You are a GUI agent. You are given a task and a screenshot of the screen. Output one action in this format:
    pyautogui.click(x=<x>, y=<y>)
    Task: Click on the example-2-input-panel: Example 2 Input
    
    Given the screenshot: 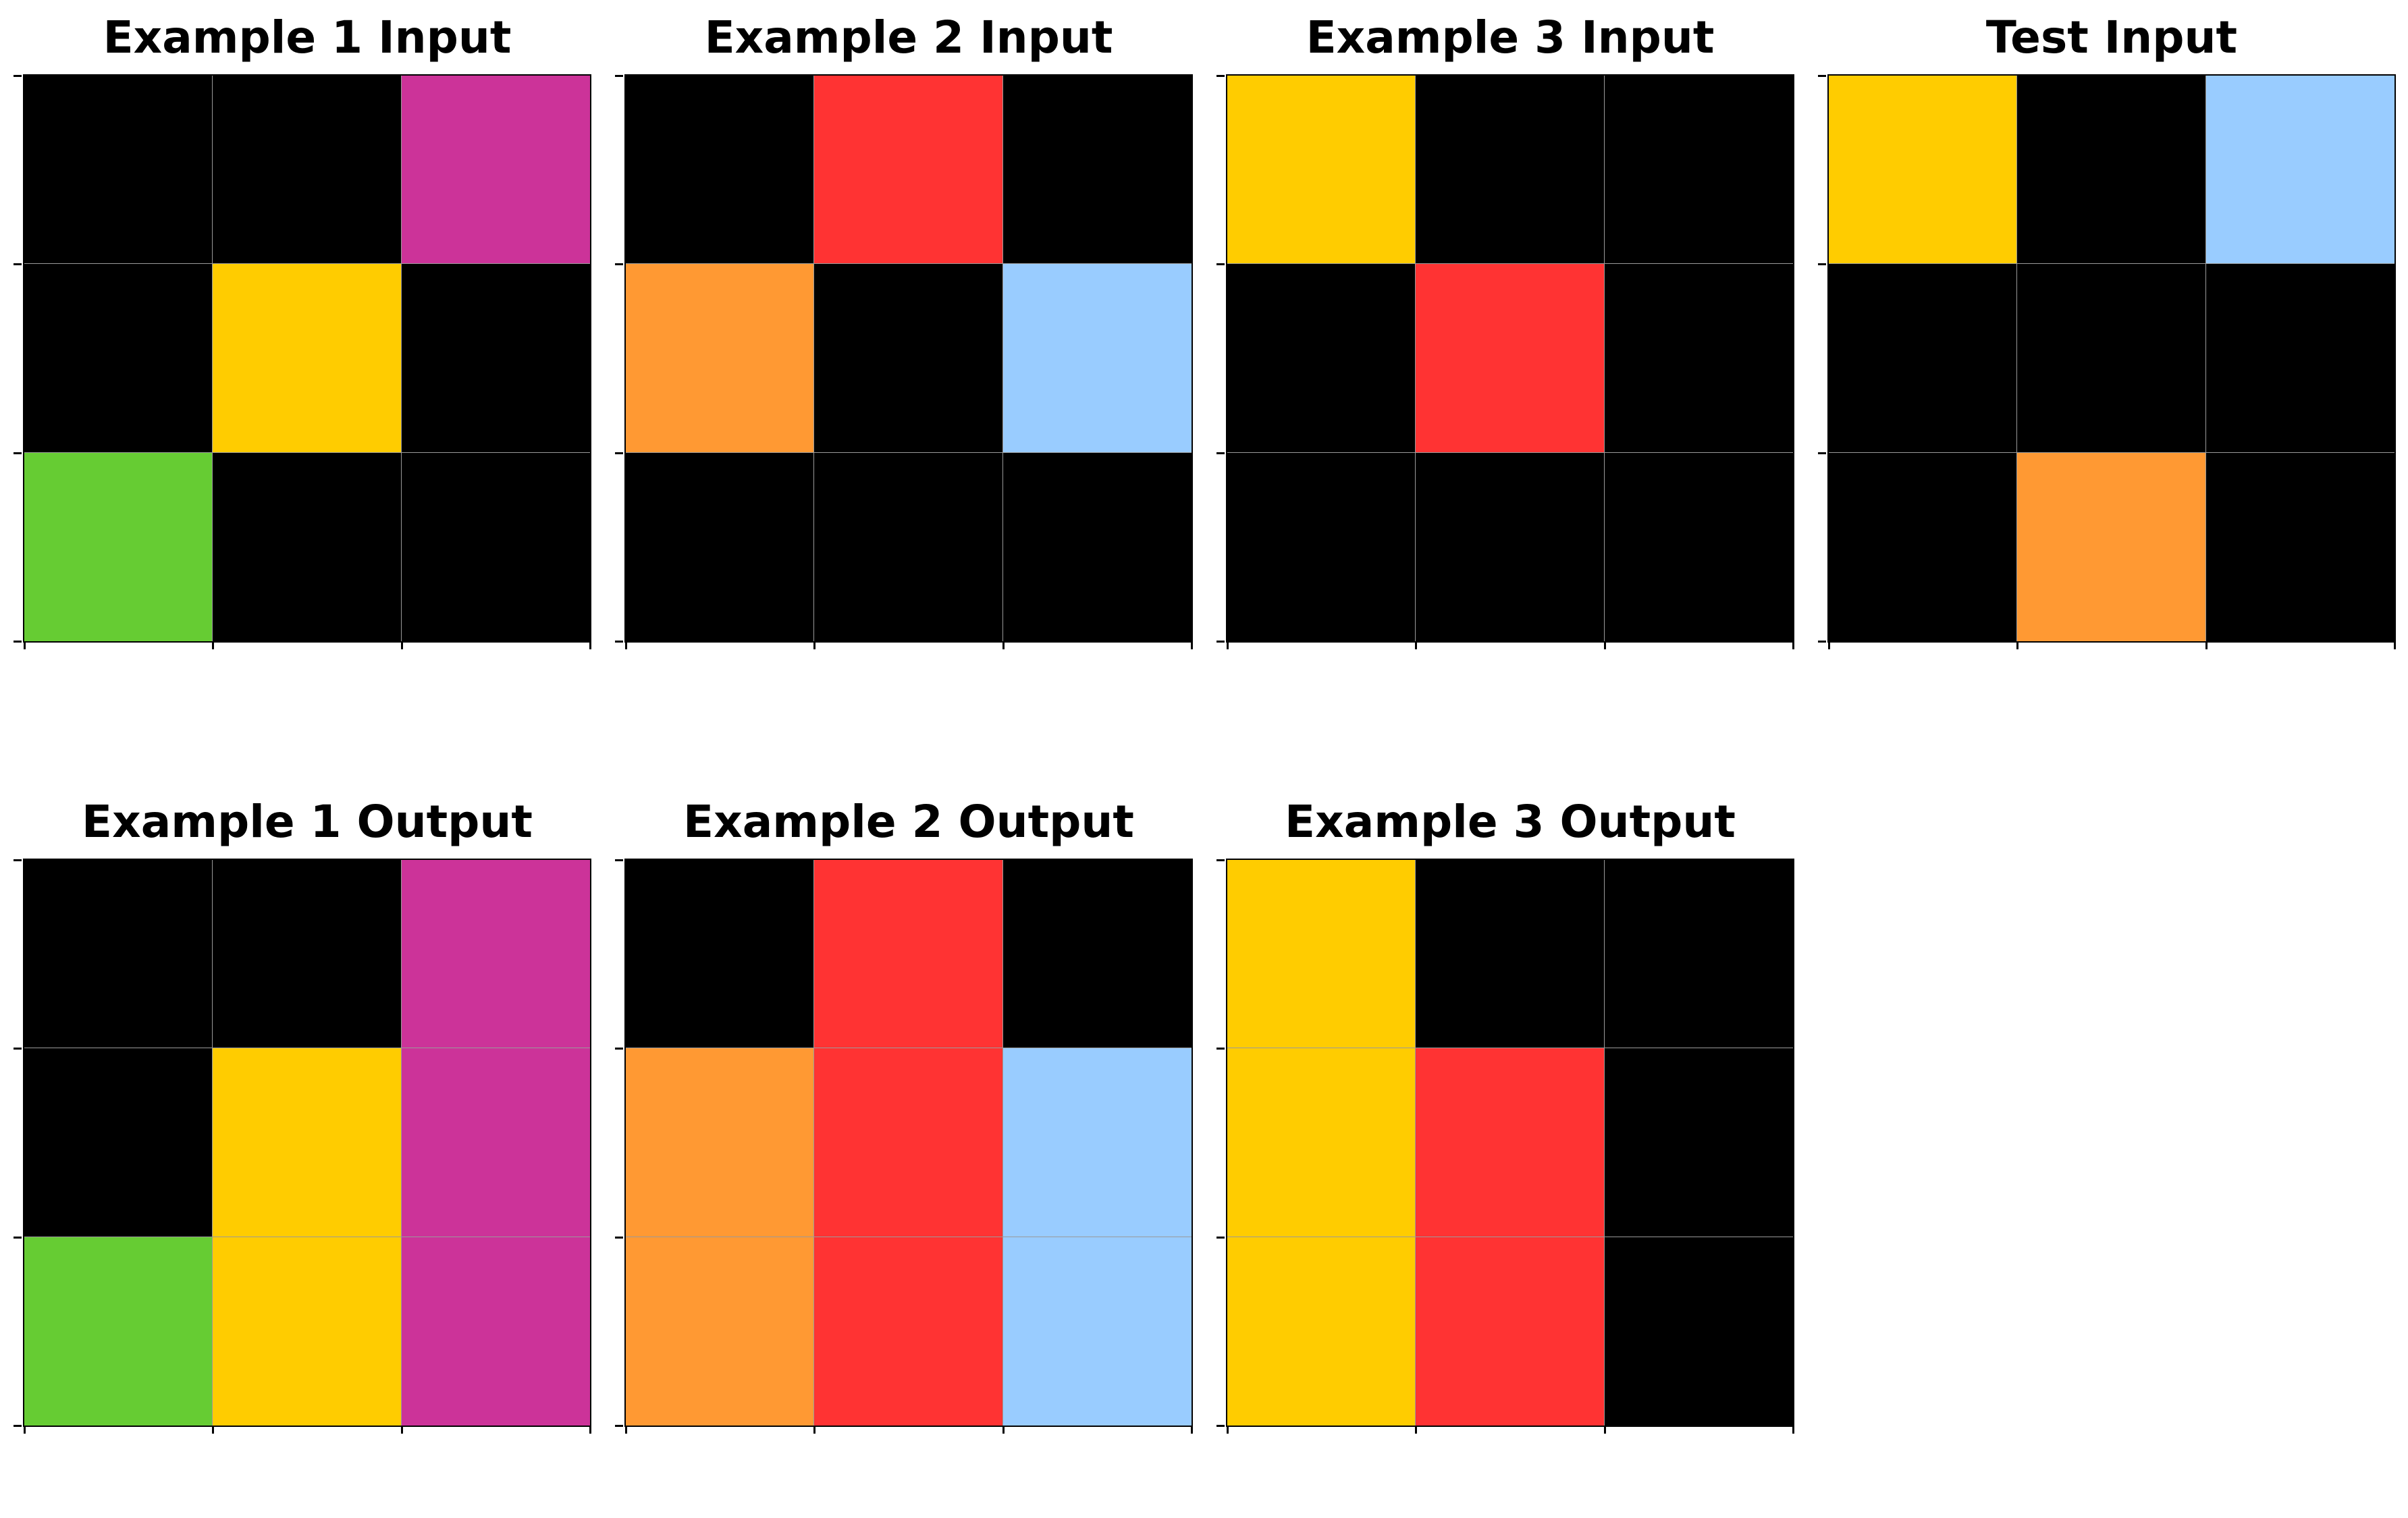 What is the action you would take?
    pyautogui.click(x=904, y=328)
    